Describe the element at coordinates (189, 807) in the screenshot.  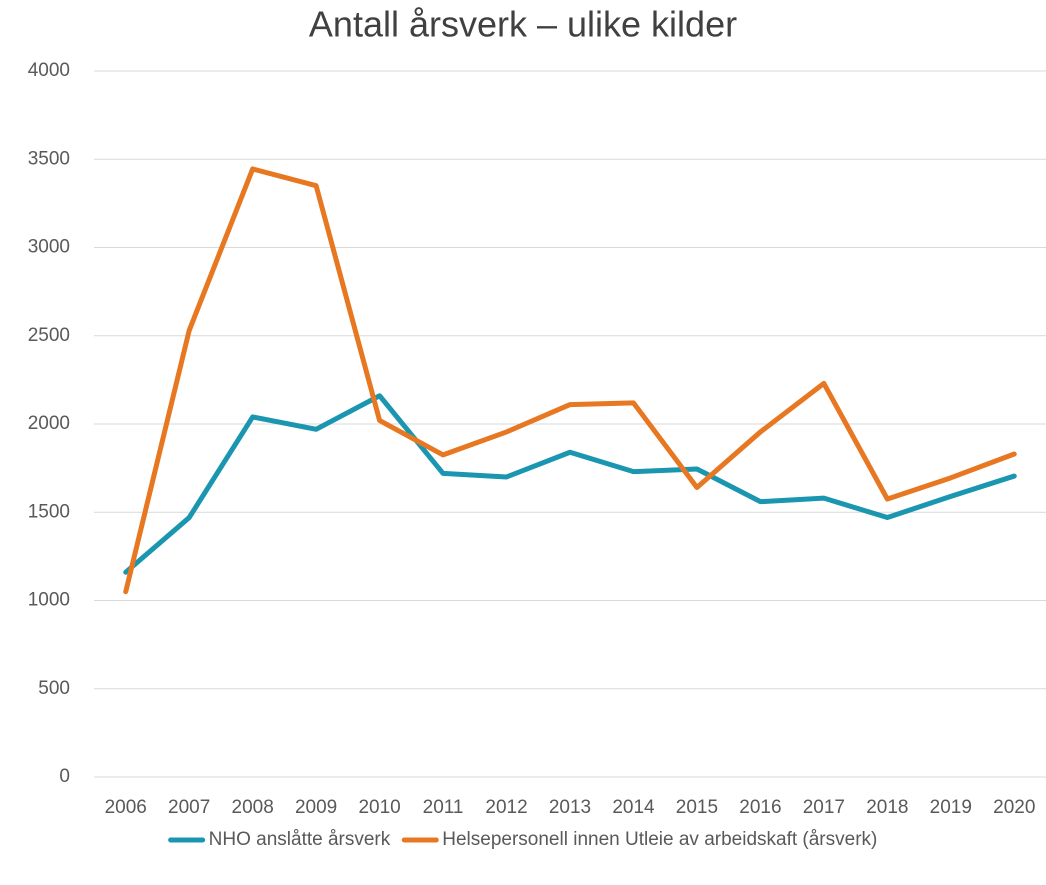
I see `x-tick-label: 2007` at that location.